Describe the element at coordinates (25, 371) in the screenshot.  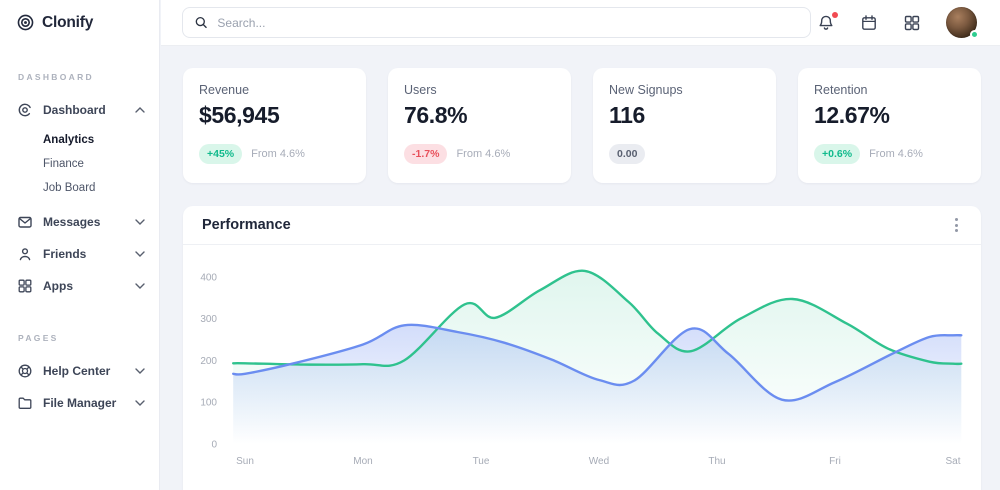
I see `lifebuoy-icon` at that location.